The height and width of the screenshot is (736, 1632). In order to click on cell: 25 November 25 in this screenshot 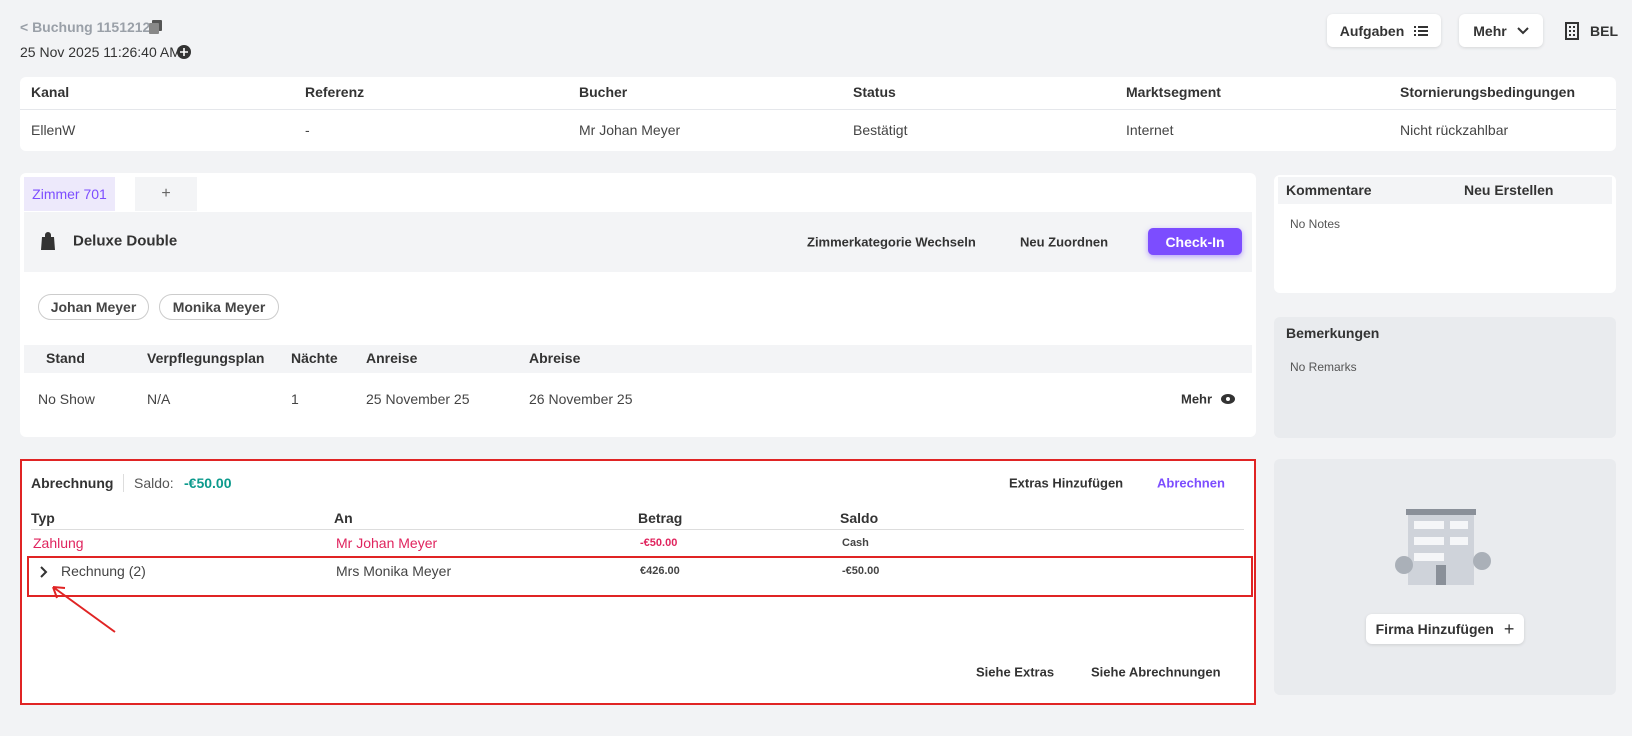, I will do `click(418, 399)`.